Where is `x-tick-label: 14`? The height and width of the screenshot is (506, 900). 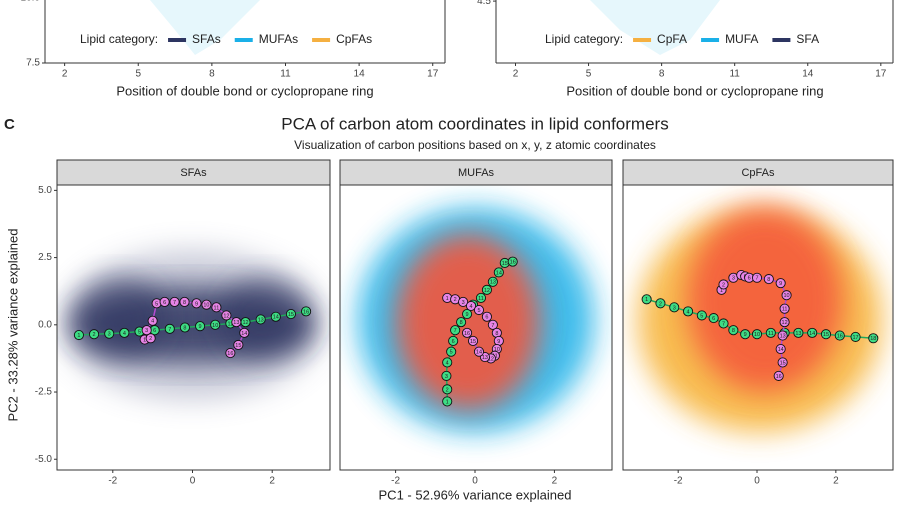 x-tick-label: 14 is located at coordinates (808, 74).